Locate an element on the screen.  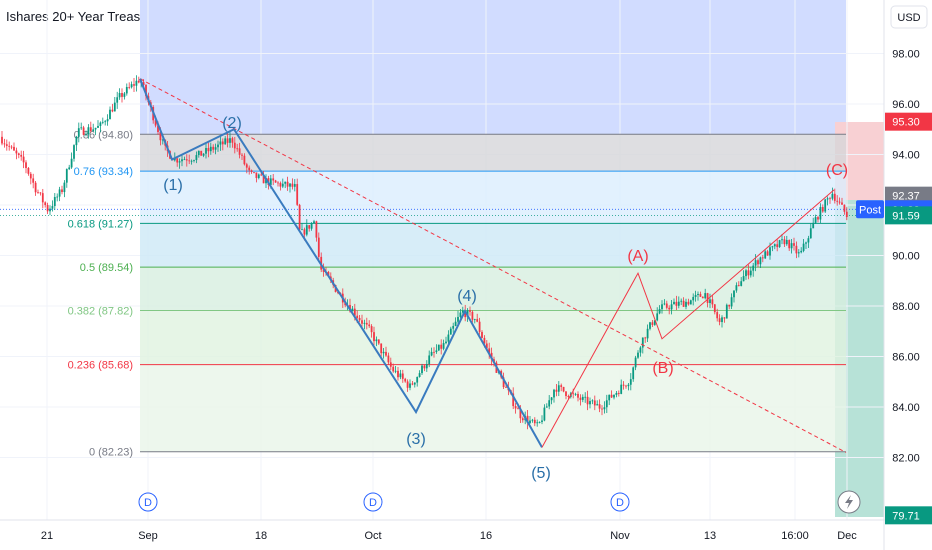
y-tick-label: 98.00 is located at coordinates (906, 55).